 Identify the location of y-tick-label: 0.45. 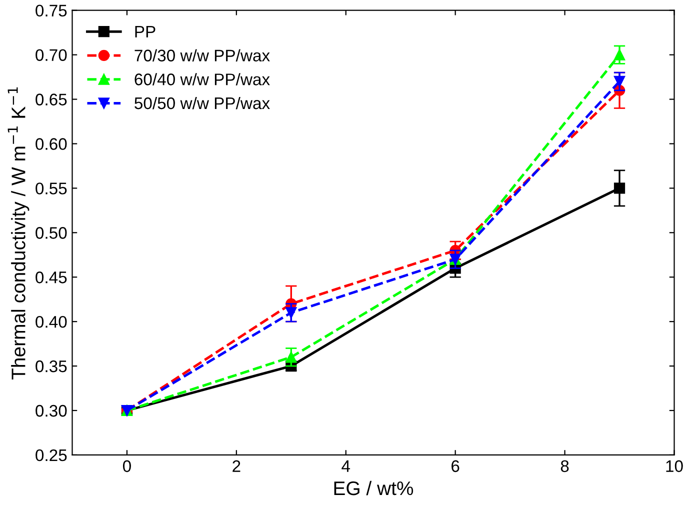
(51, 278).